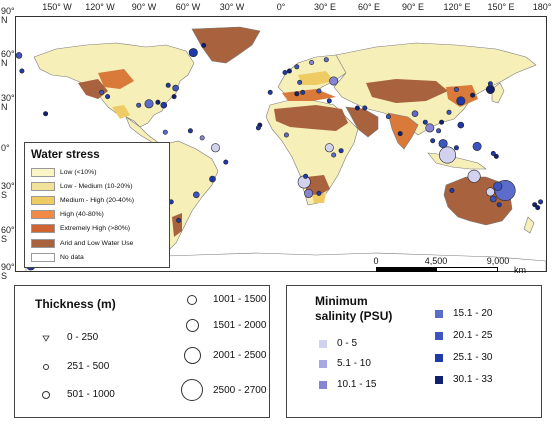  Describe the element at coordinates (97, 200) in the screenshot. I see `ws-label: Medium - High (20-40%)` at that location.